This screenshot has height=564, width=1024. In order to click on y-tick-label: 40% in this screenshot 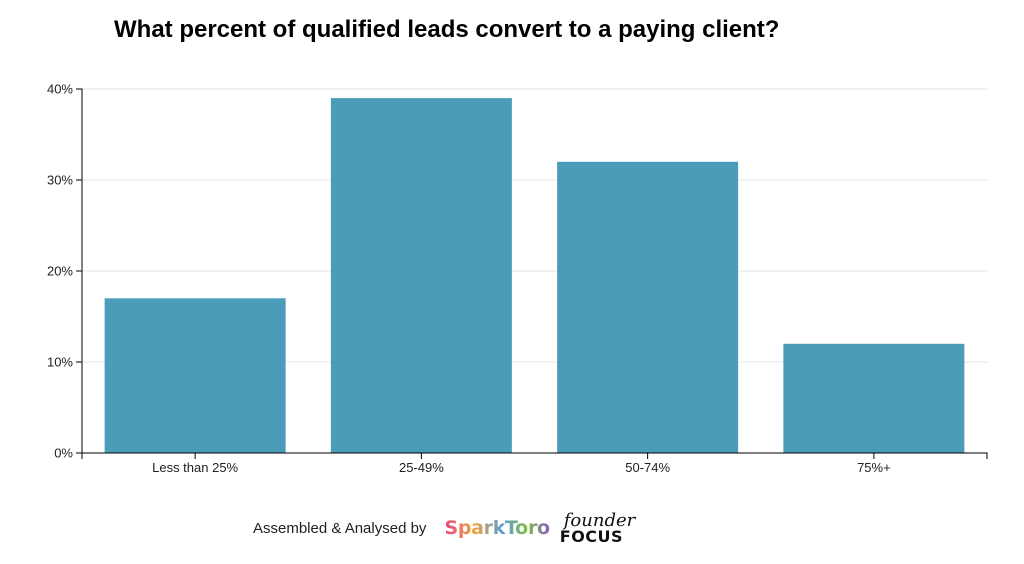, I will do `click(60, 89)`.